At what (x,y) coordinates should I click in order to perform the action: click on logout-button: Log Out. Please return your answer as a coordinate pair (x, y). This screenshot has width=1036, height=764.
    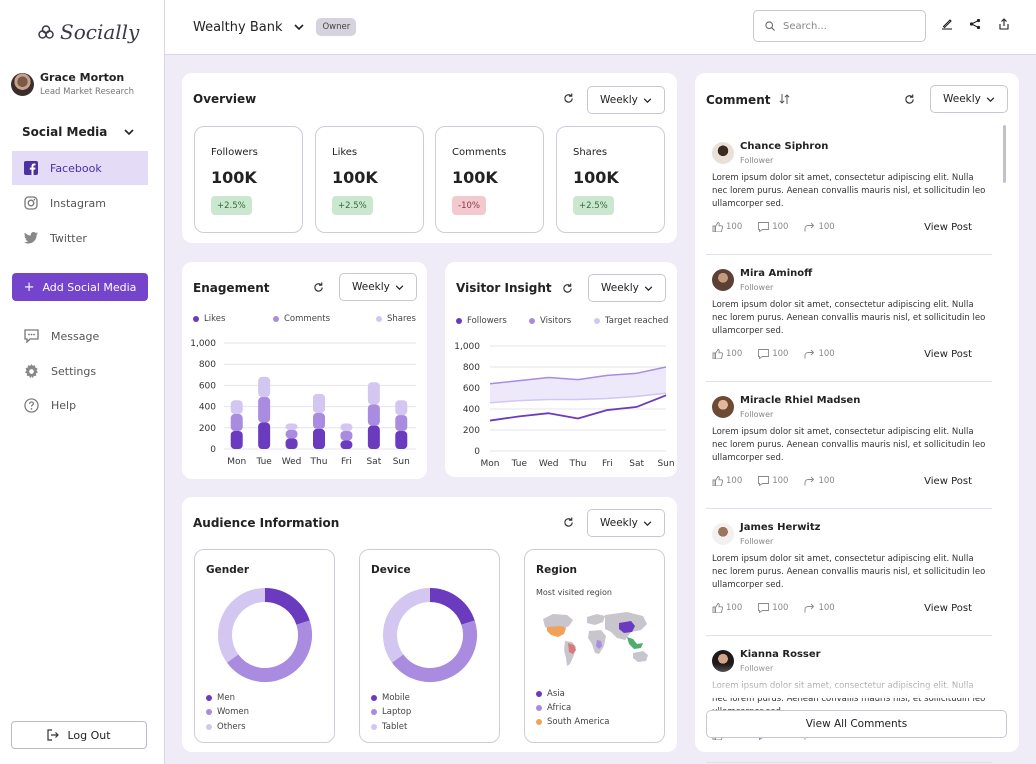
    Looking at the image, I should click on (79, 735).